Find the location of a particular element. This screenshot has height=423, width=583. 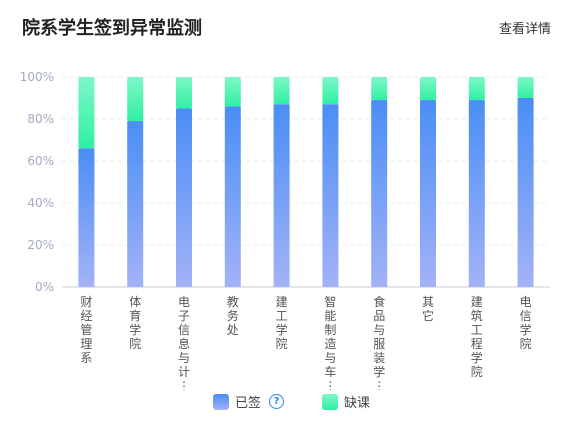

y-tick-label: 40% is located at coordinates (40, 203).